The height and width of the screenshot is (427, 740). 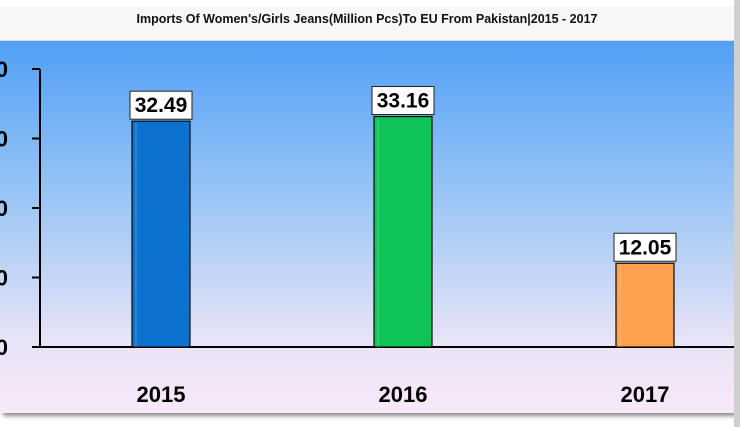 I want to click on bar-2017, so click(x=645, y=305).